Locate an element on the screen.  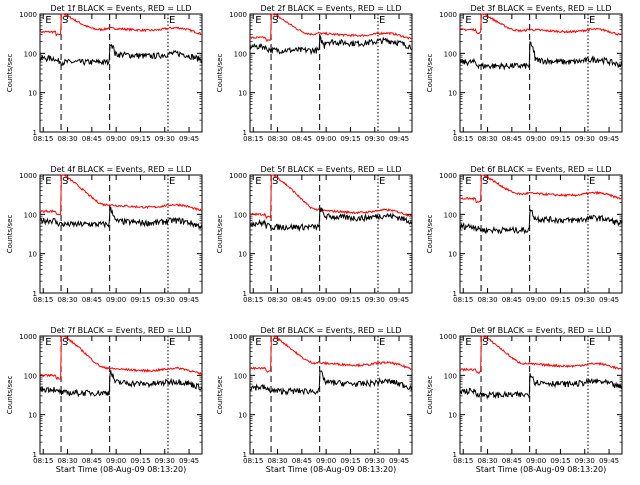
x-axis-label: Start Time (08-Aug-09 08:13:20) is located at coordinates (121, 469).